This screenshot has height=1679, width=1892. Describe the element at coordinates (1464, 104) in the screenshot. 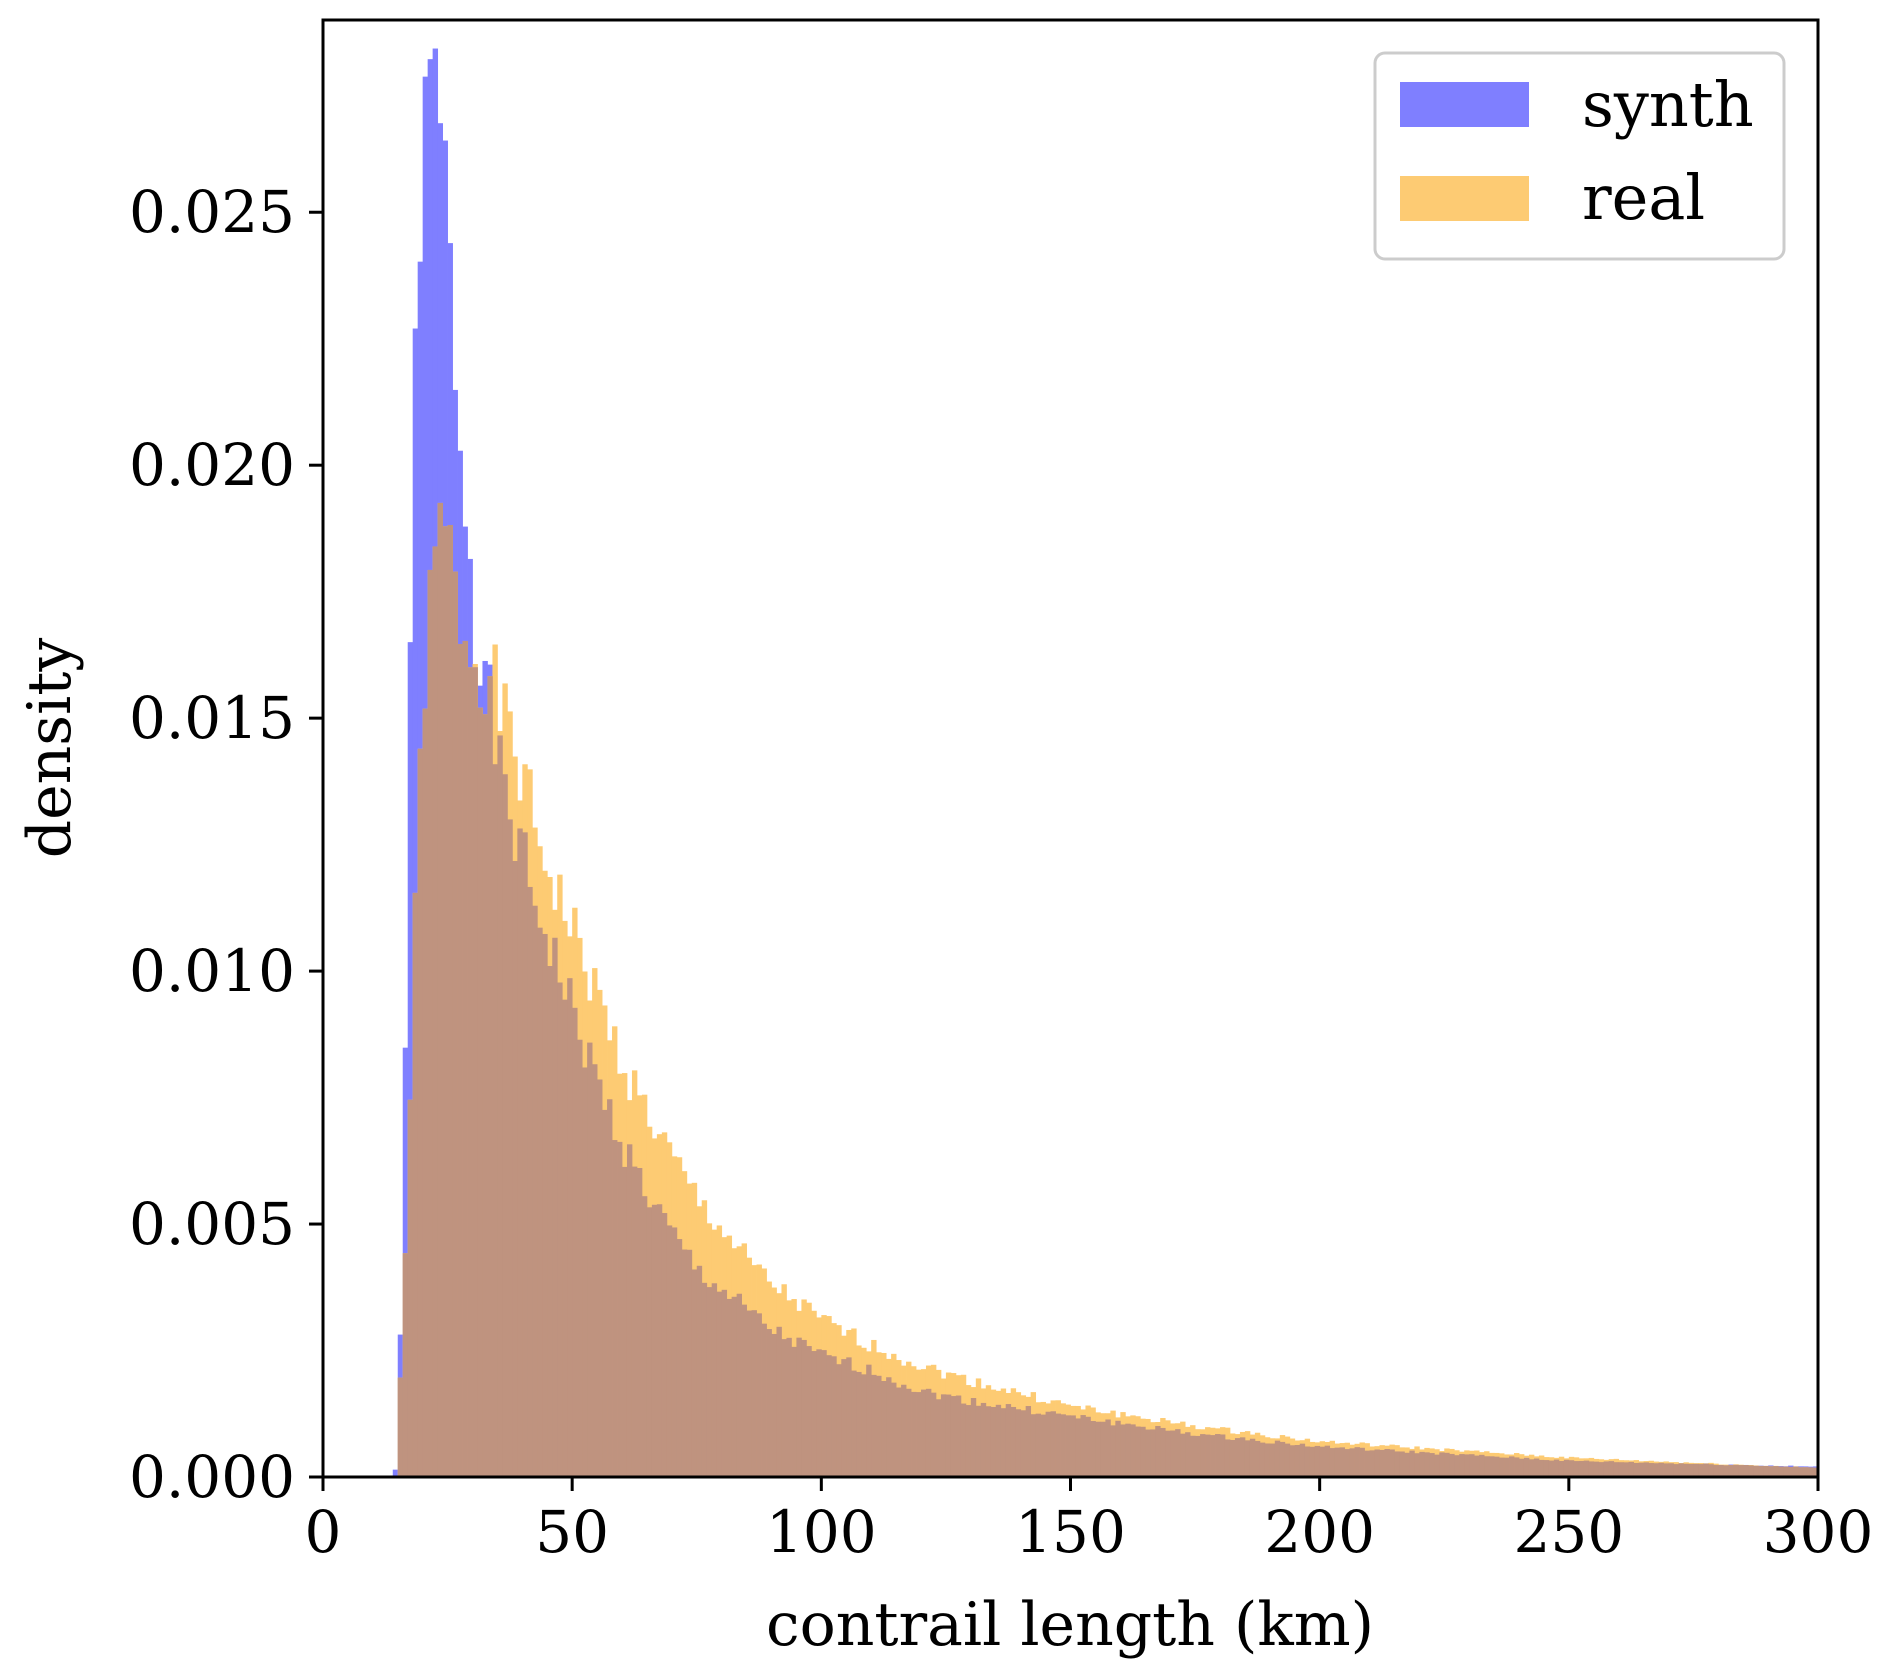

I see `legend-swatch-synth` at that location.